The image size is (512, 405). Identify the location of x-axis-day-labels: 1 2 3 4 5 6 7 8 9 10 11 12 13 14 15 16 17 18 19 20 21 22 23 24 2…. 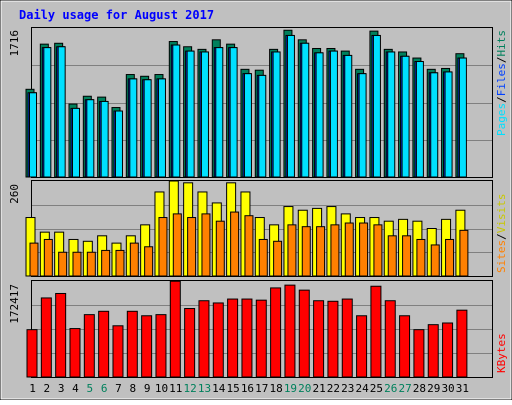
(249, 388).